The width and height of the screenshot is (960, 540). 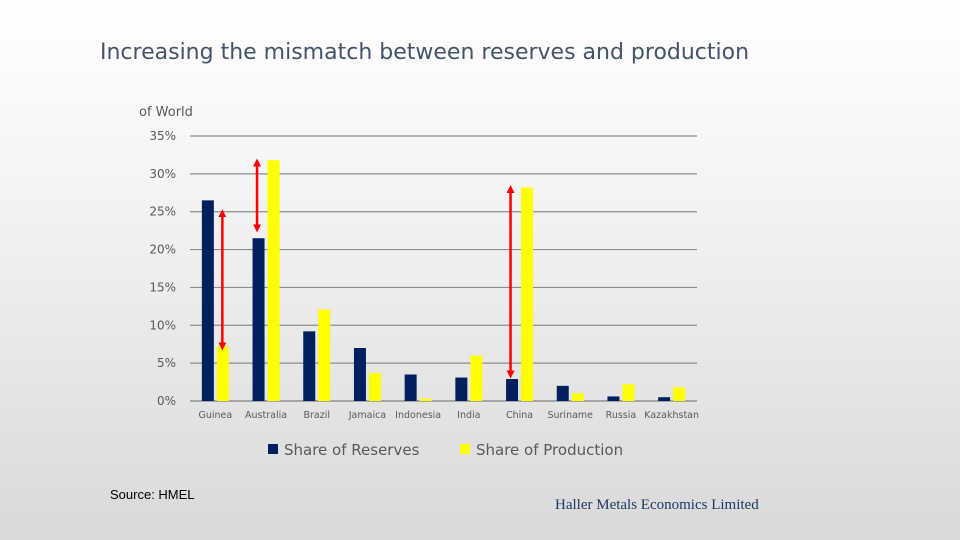 What do you see at coordinates (445, 450) in the screenshot?
I see `legend: Share of Reserves Share of Production` at bounding box center [445, 450].